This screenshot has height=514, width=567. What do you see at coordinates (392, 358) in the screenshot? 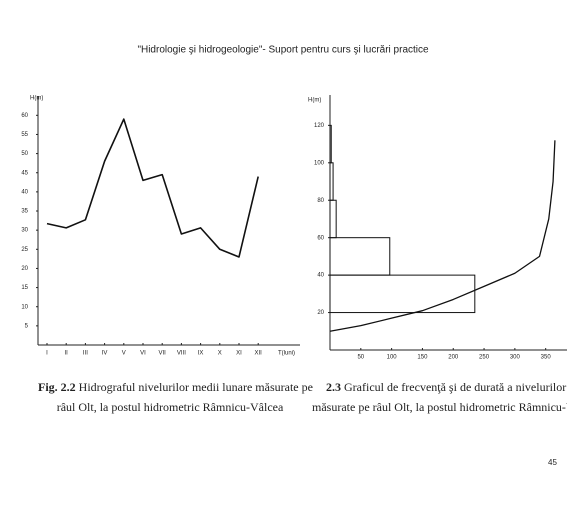
I see `x-tick-label: 100` at bounding box center [392, 358].